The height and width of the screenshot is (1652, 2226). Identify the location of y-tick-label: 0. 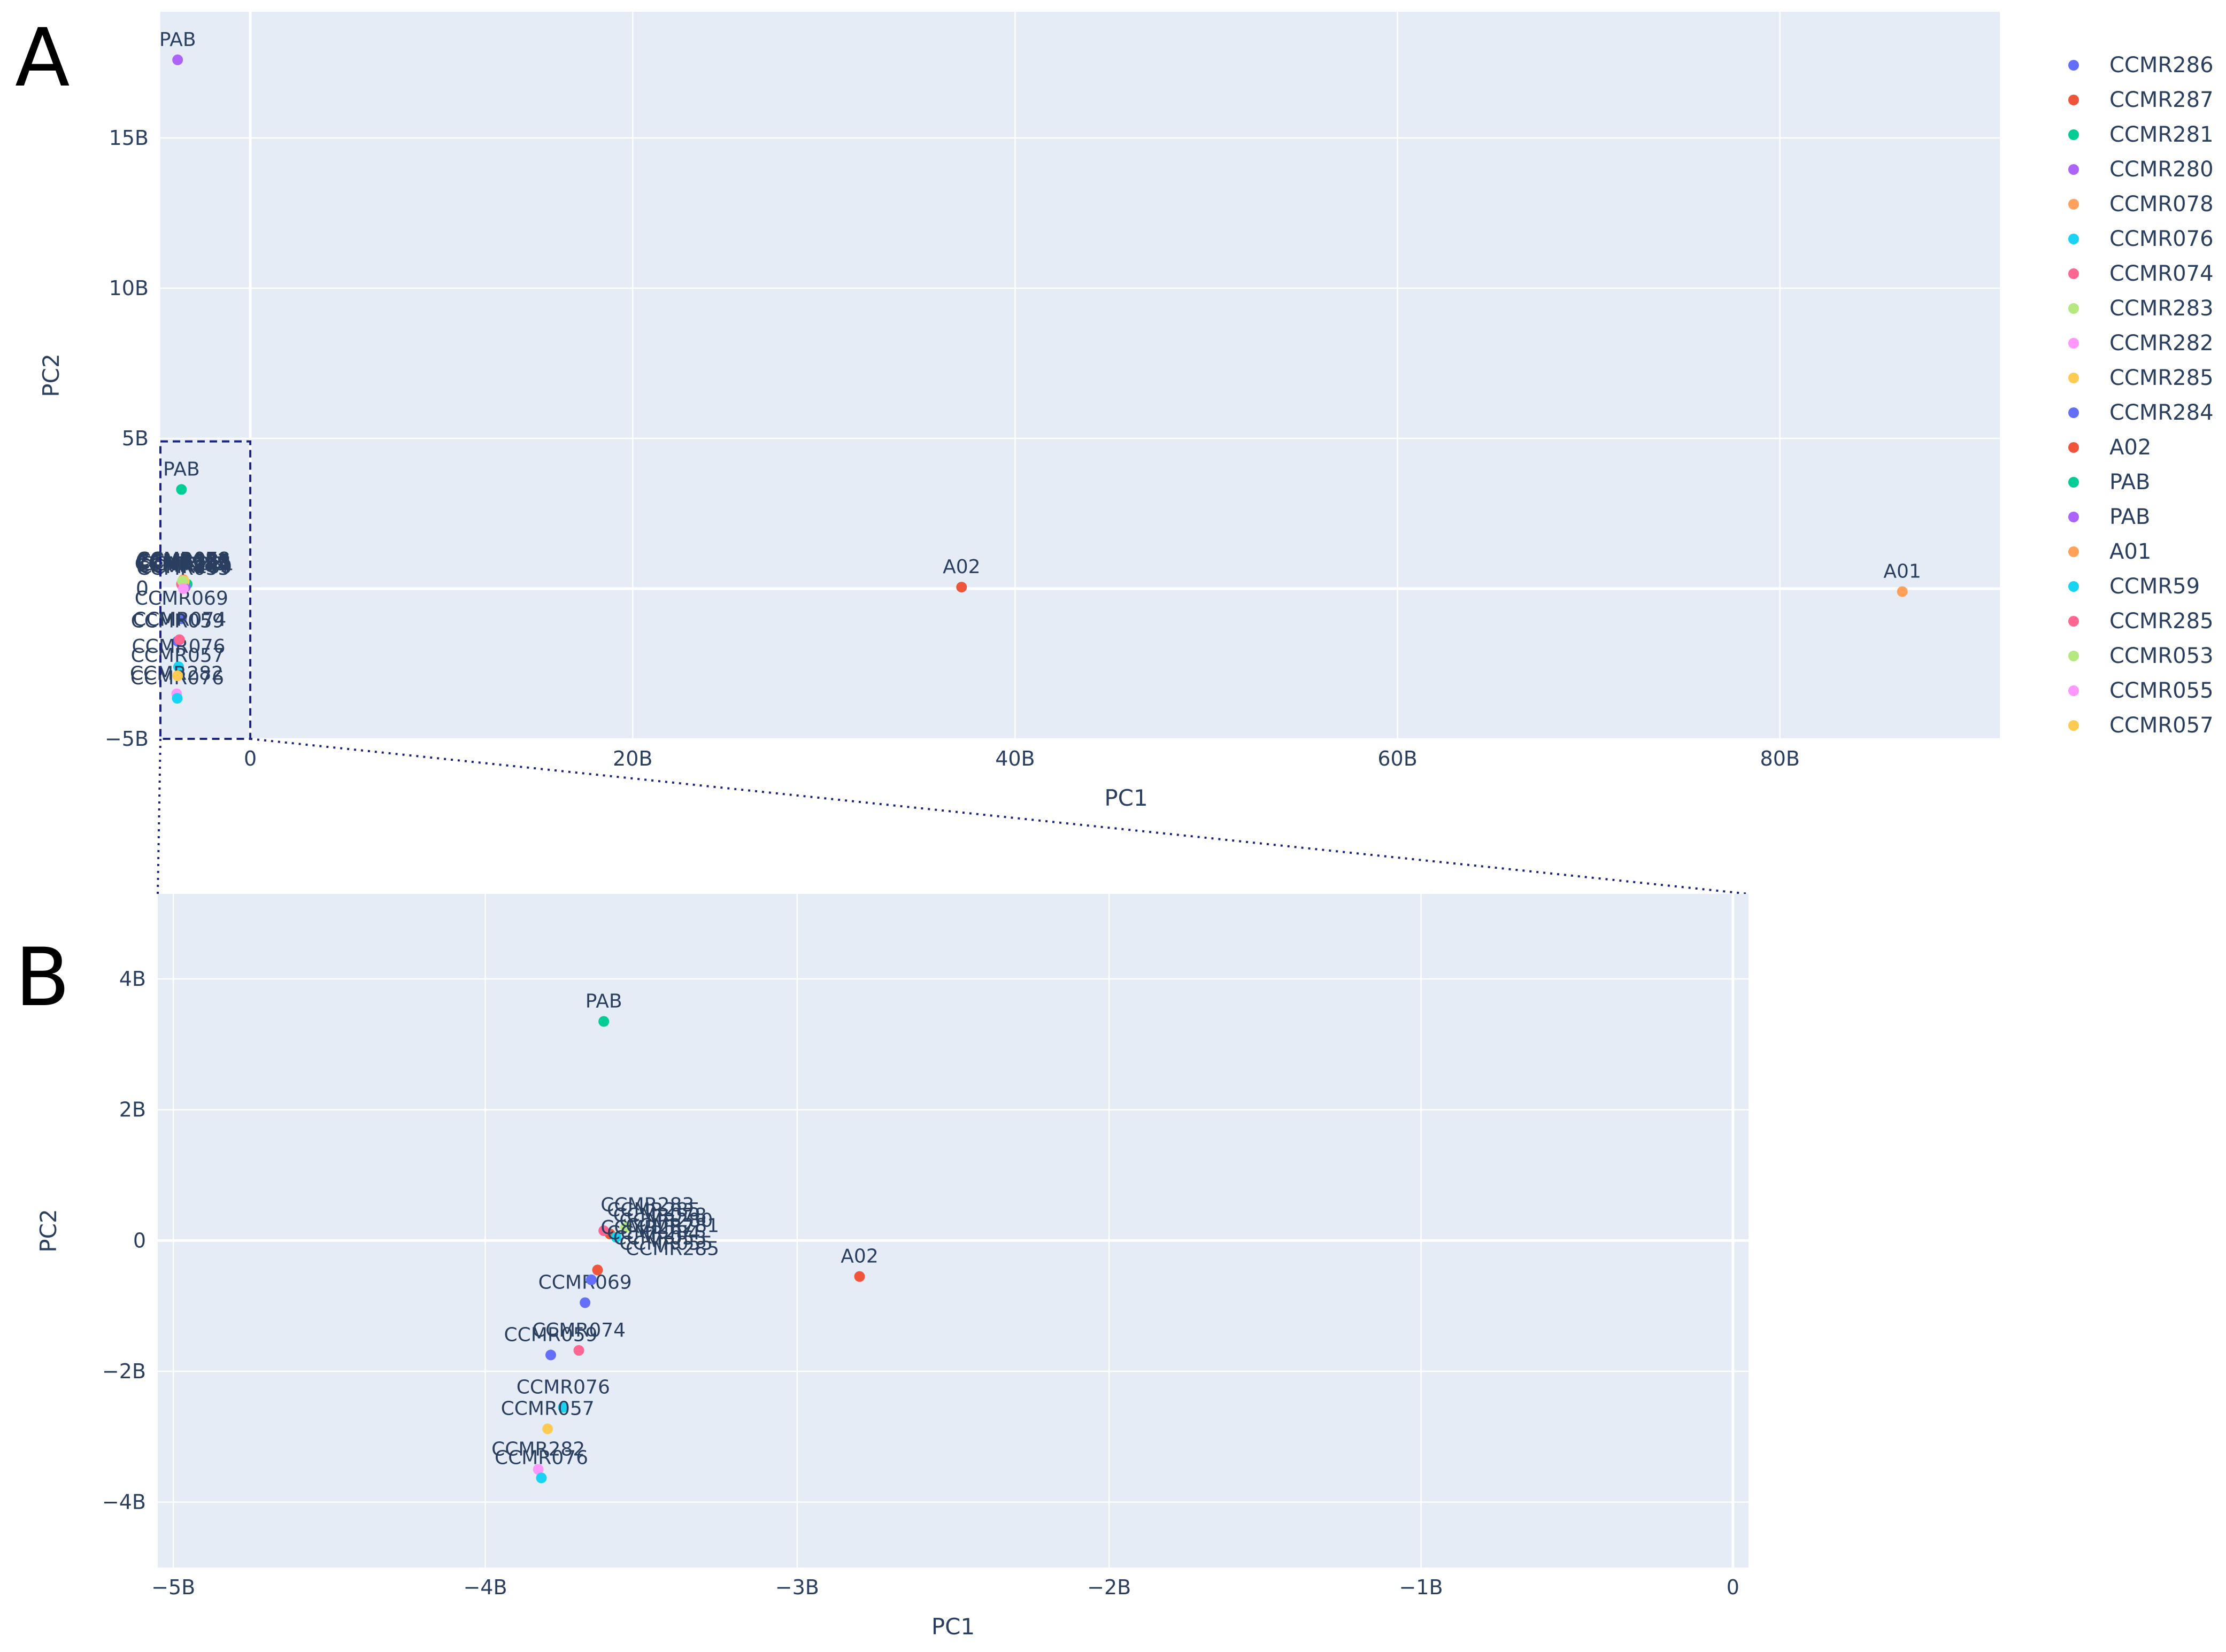
(143, 588).